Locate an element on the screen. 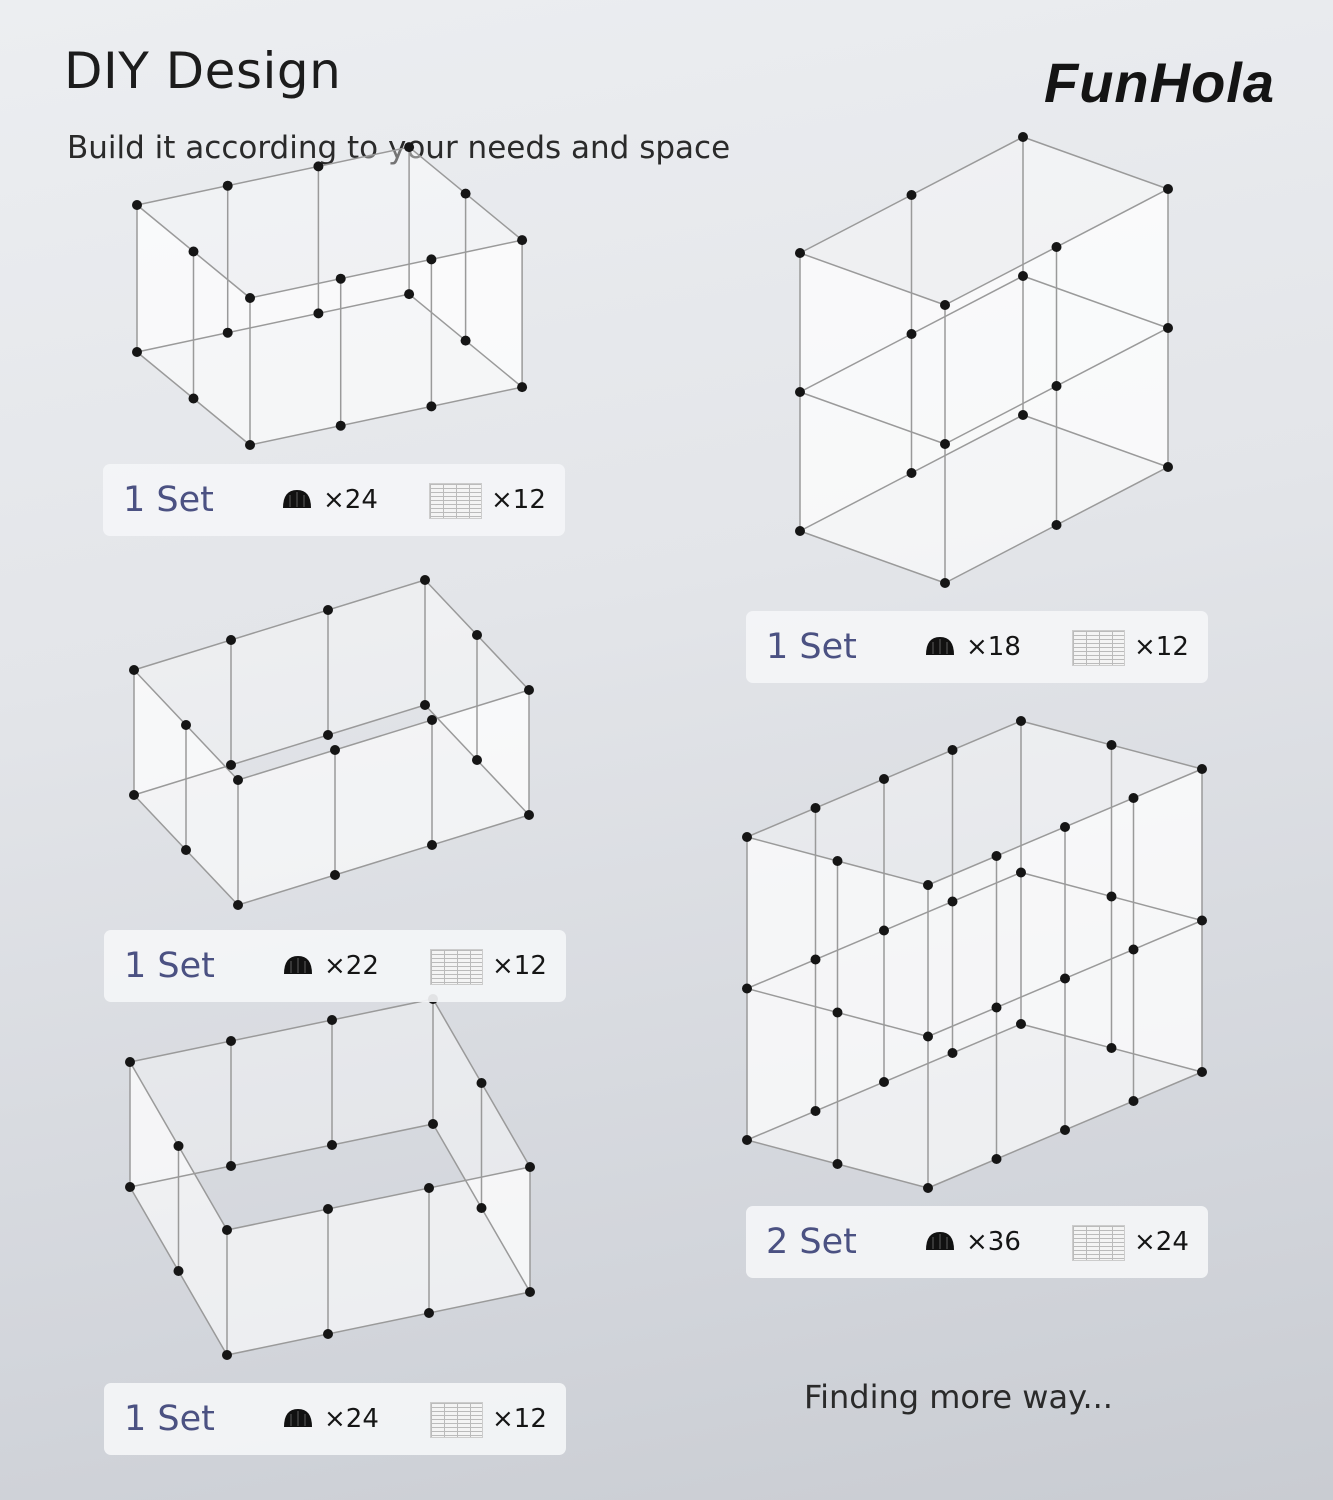 The width and height of the screenshot is (1333, 1500). config-badge-1: 1 Set ×24 ×12 is located at coordinates (334, 500).